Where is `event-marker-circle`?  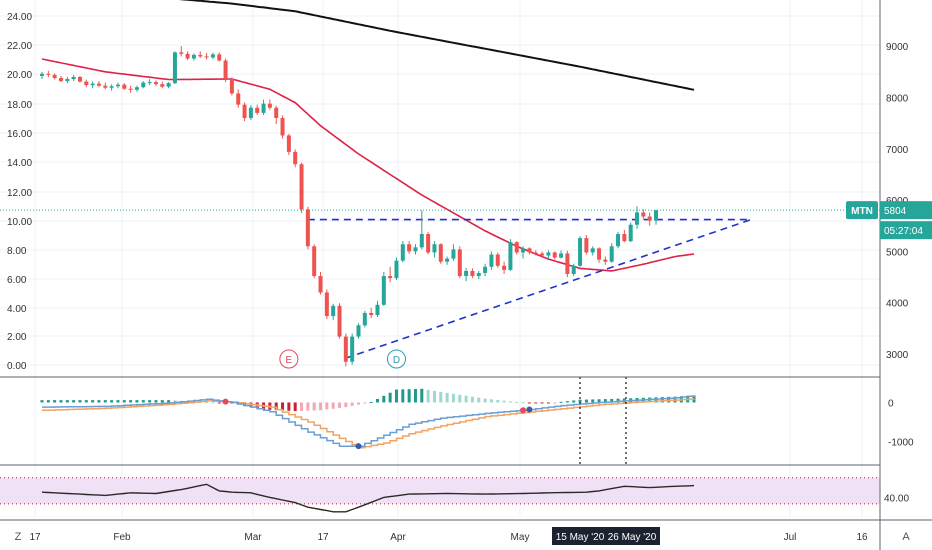
event-marker-circle is located at coordinates (396, 359).